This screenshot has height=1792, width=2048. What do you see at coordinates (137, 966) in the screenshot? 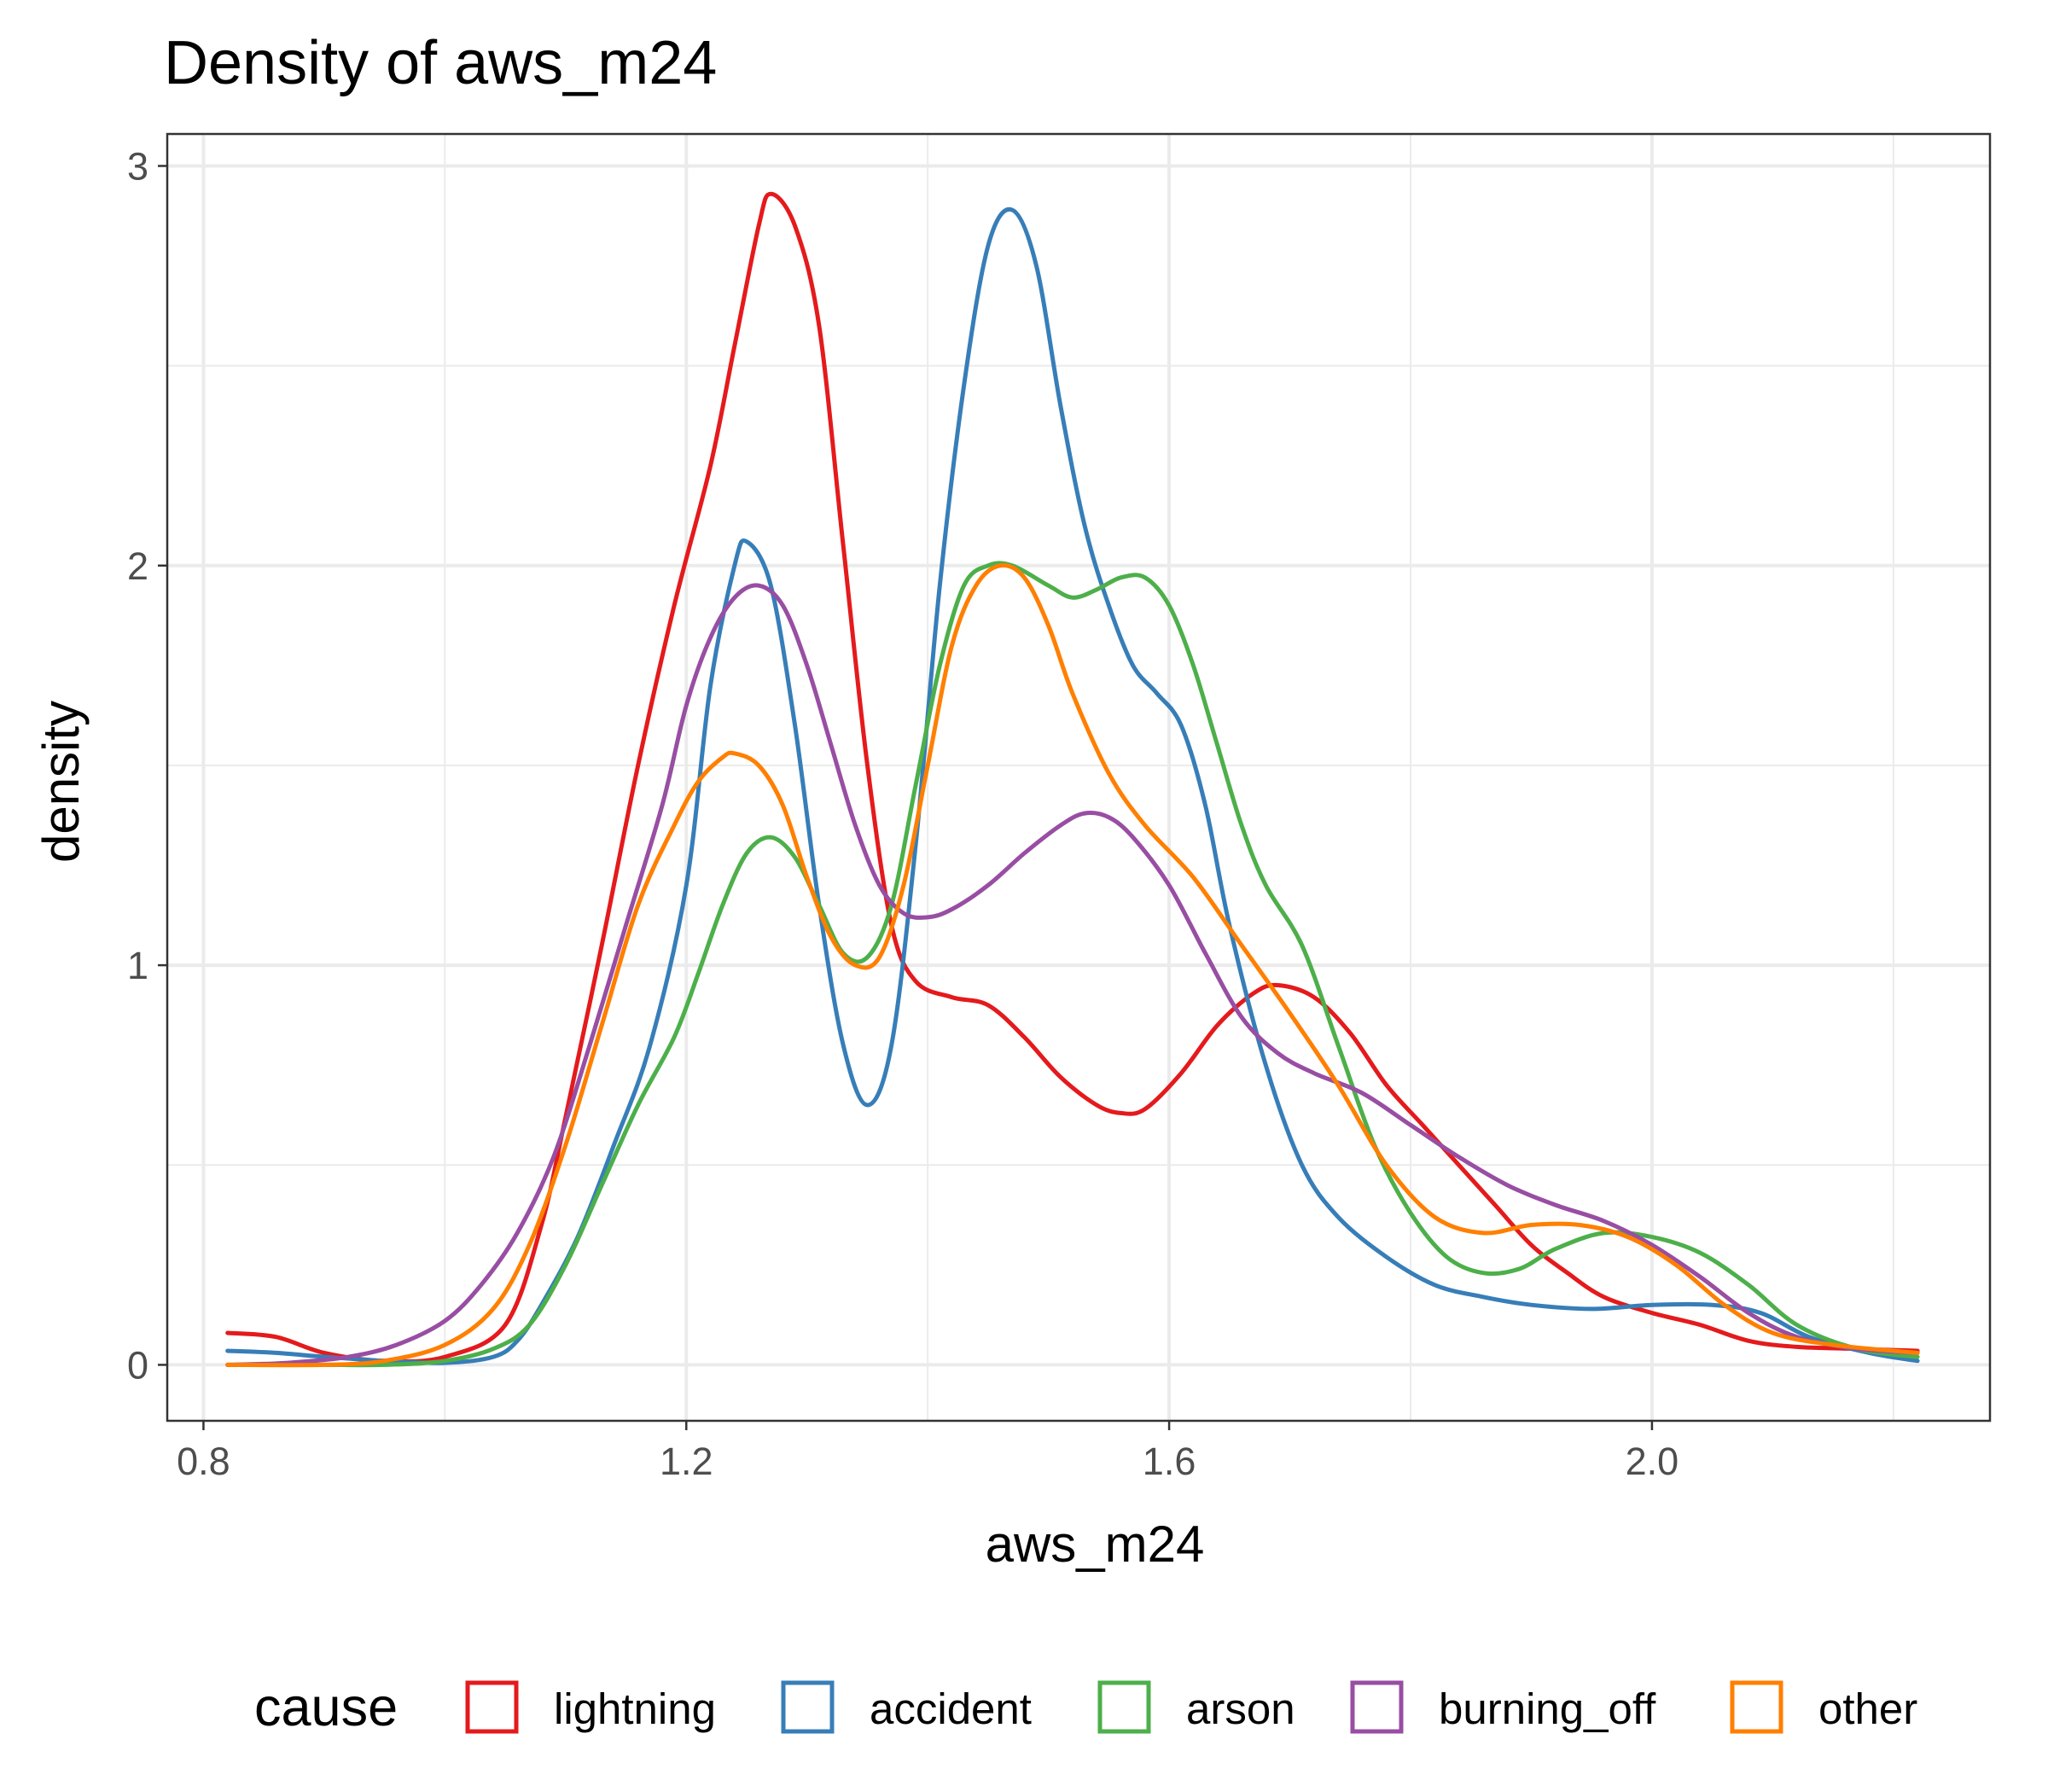
I see `y-tick-label: 1` at bounding box center [137, 966].